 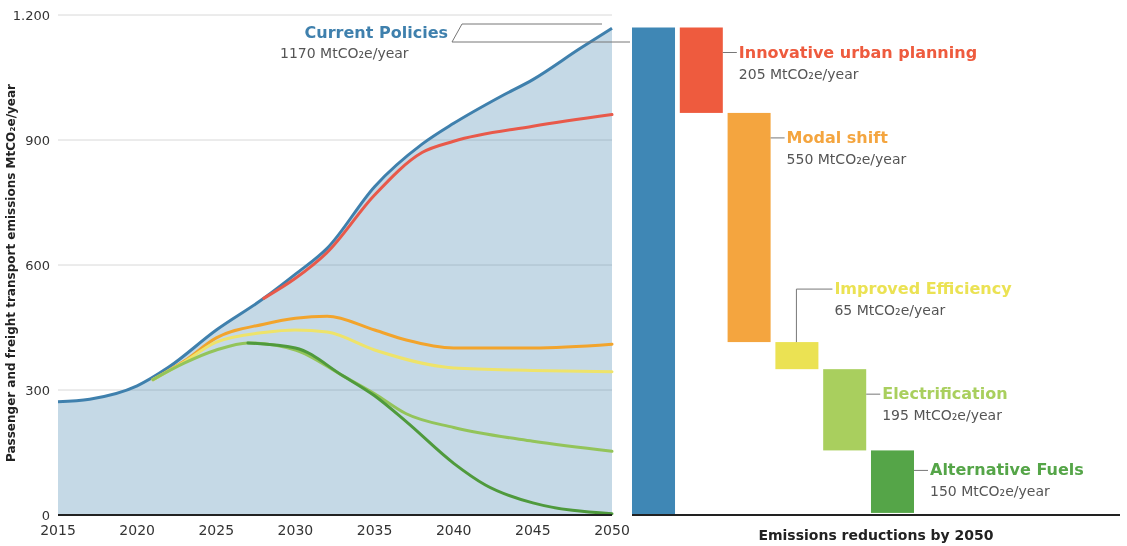 I want to click on x-tick-label: 2030, so click(x=295, y=530).